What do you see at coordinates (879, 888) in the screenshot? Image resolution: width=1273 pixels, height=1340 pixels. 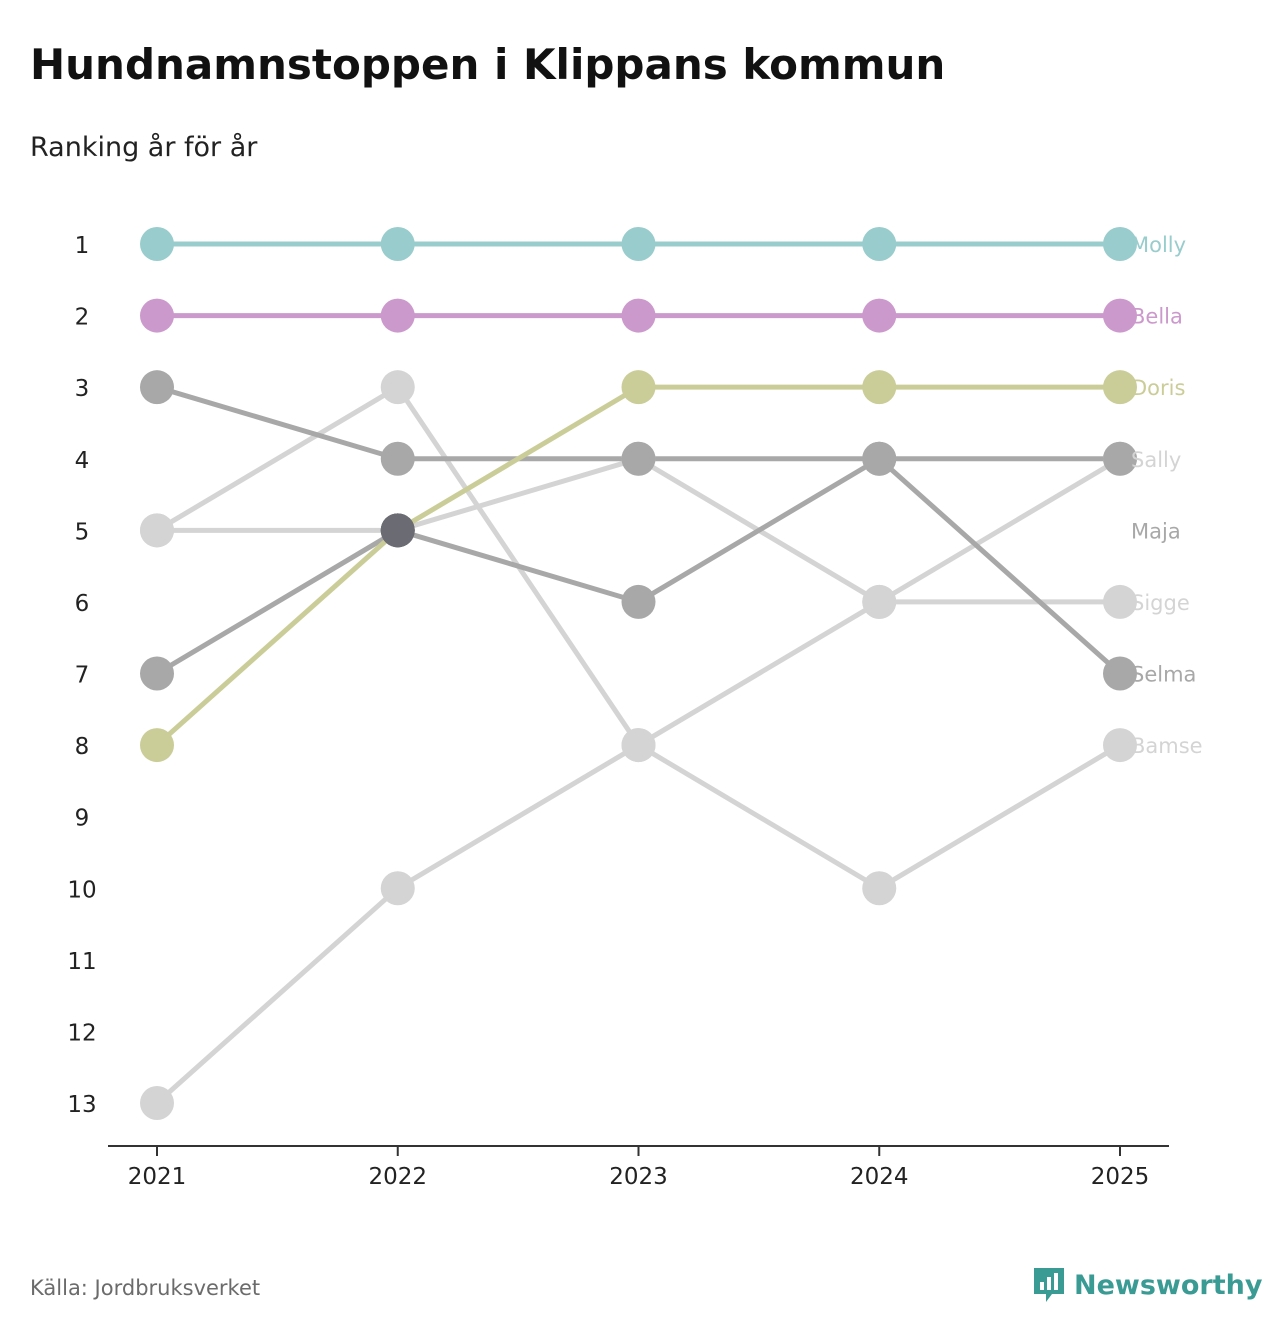 I see `point-sally-2024` at bounding box center [879, 888].